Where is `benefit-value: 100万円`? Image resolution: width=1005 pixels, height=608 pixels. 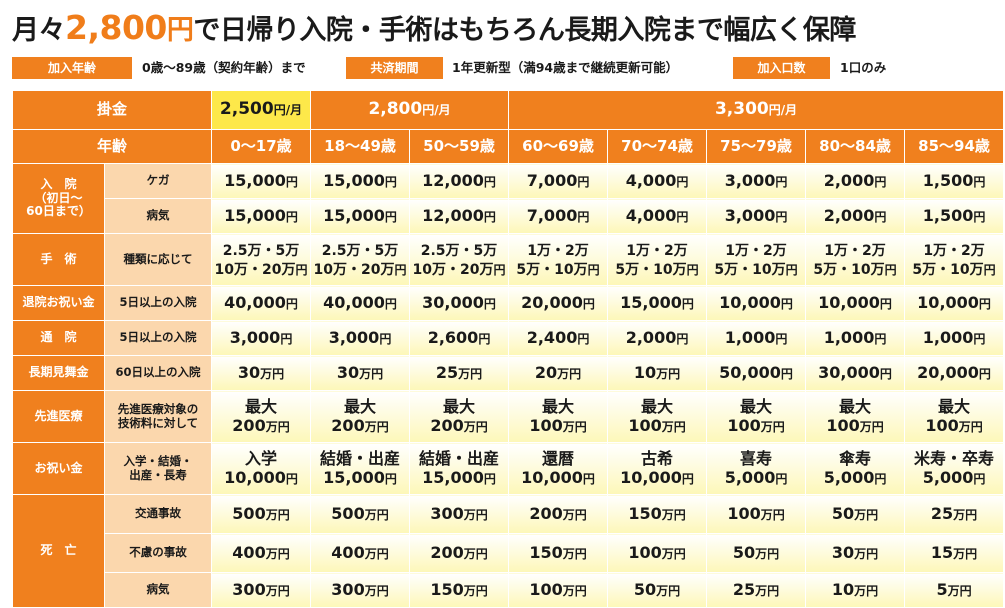 benefit-value: 100万円 is located at coordinates (558, 590).